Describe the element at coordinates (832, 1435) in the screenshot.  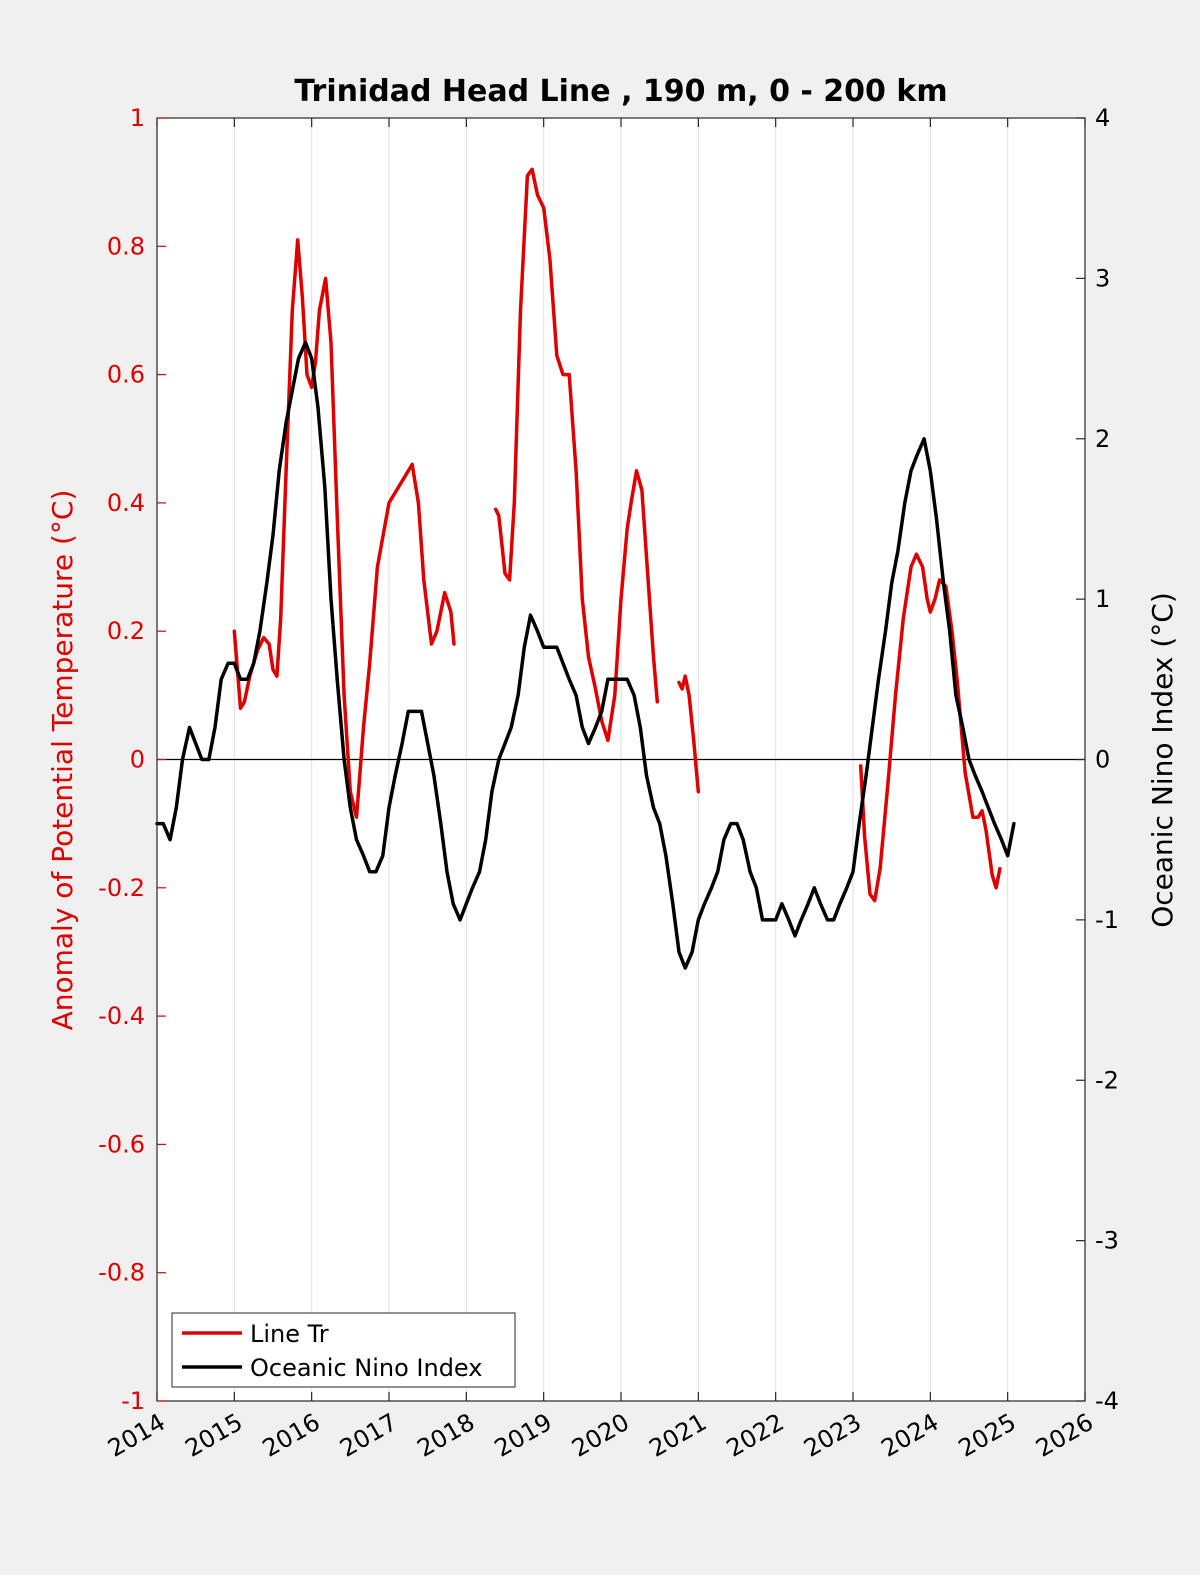
I see `x-tick-label-2023: 2023` at that location.